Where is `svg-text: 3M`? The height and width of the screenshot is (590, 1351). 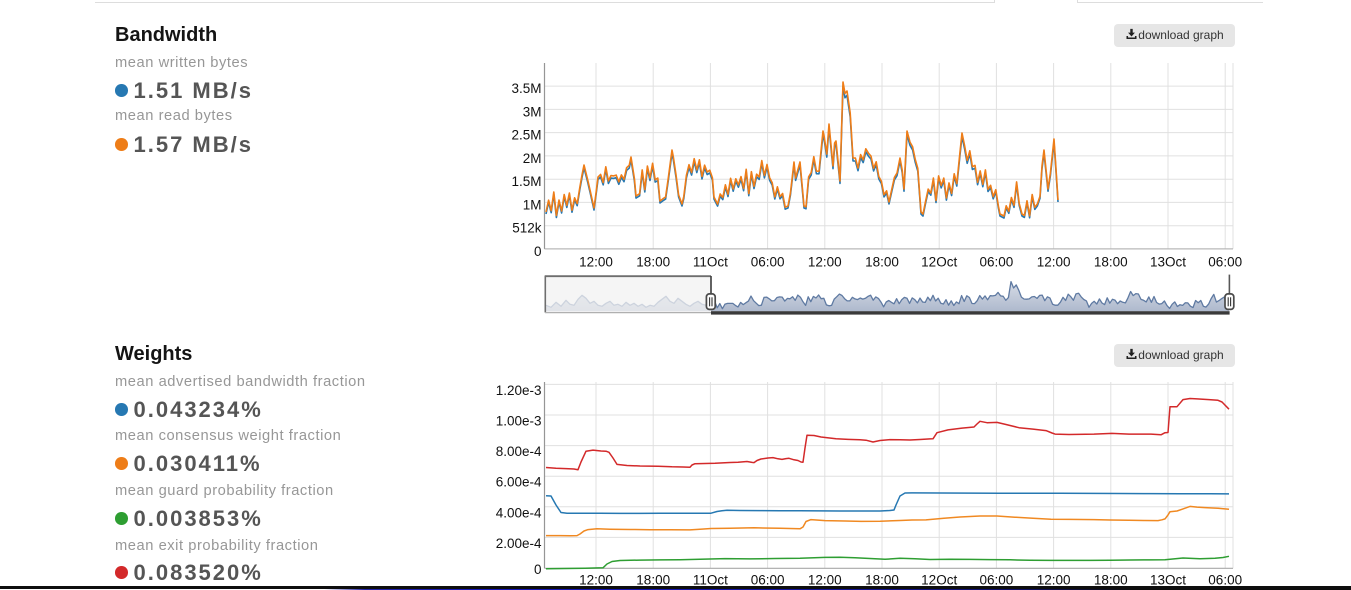 svg-text: 3M is located at coordinates (532, 111).